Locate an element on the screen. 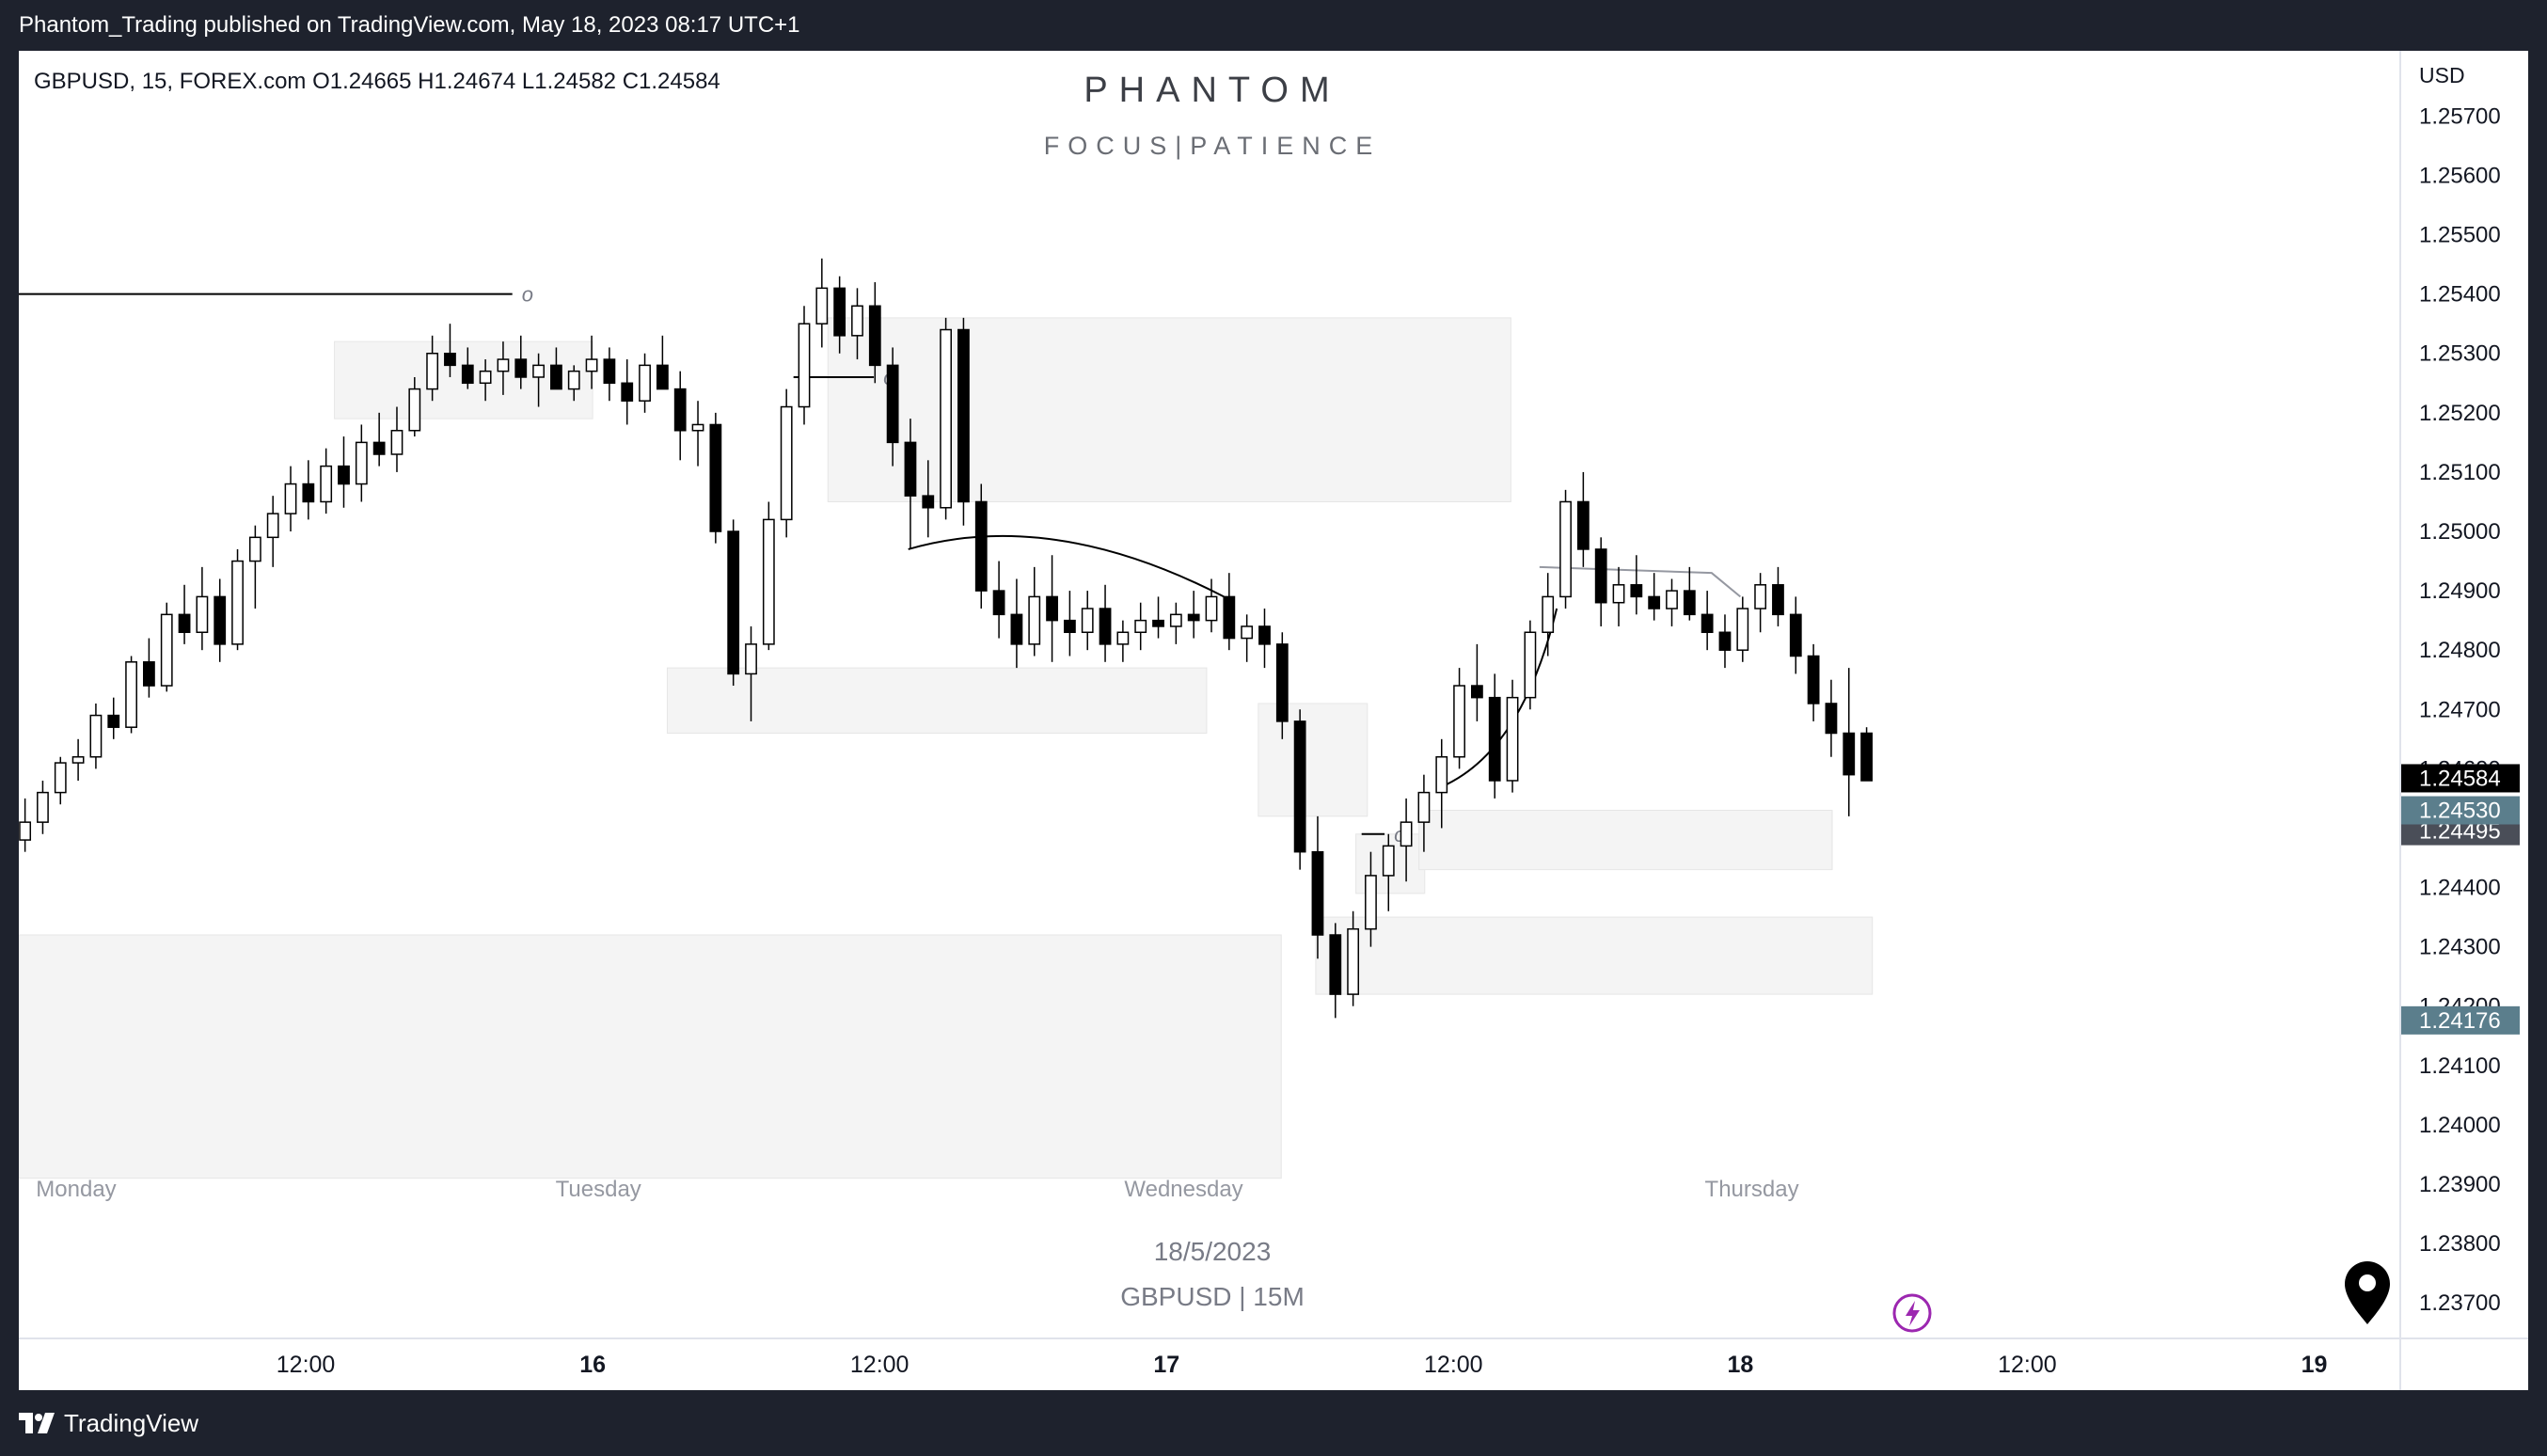 The height and width of the screenshot is (1456, 2547). location-pin-icon is located at coordinates (2368, 1292).